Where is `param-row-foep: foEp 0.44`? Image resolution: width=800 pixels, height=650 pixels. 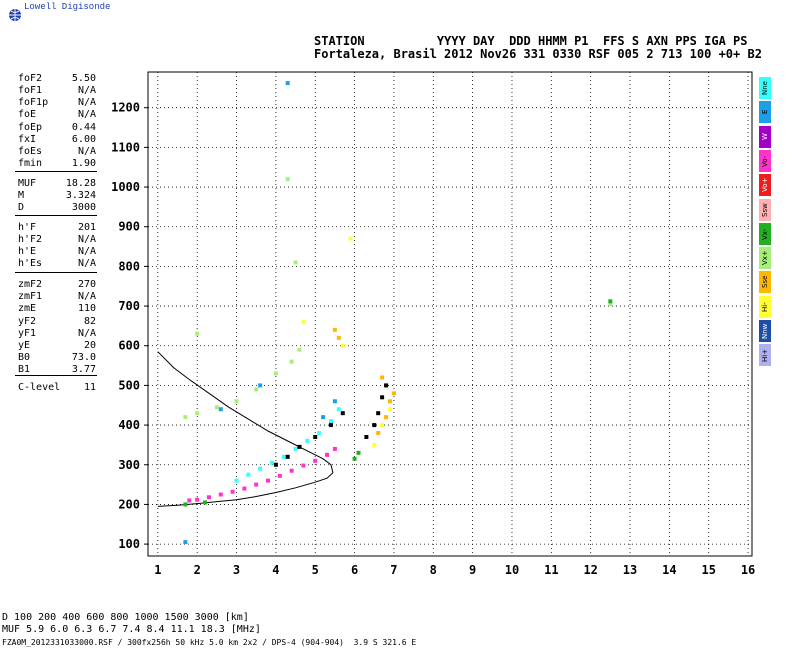
param-row-foep: foEp 0.44 is located at coordinates (57, 127).